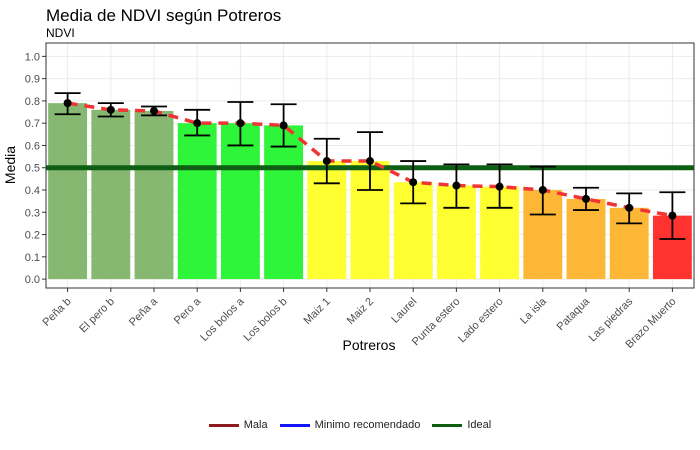 The height and width of the screenshot is (450, 700). What do you see at coordinates (360, 311) in the screenshot?
I see `x-tick-label: Maiz 2` at bounding box center [360, 311].